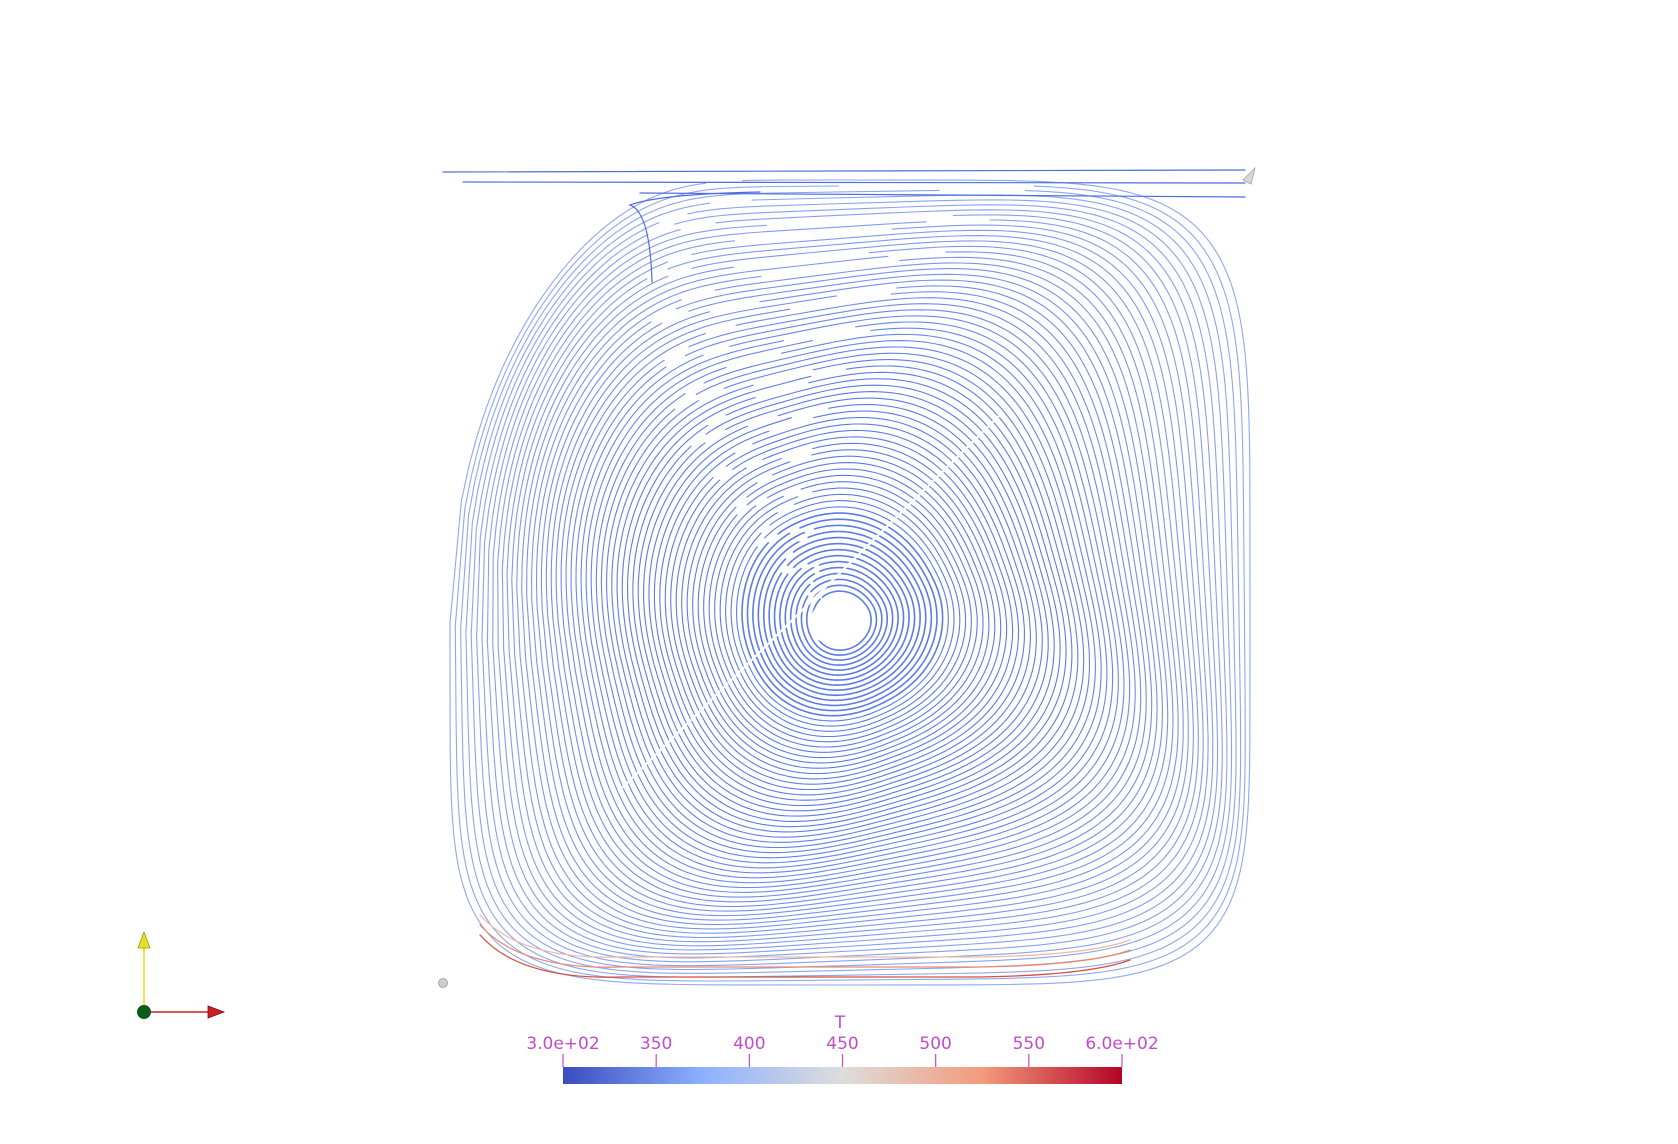  Describe the element at coordinates (840, 1023) in the screenshot. I see `colorbar-title: T` at that location.